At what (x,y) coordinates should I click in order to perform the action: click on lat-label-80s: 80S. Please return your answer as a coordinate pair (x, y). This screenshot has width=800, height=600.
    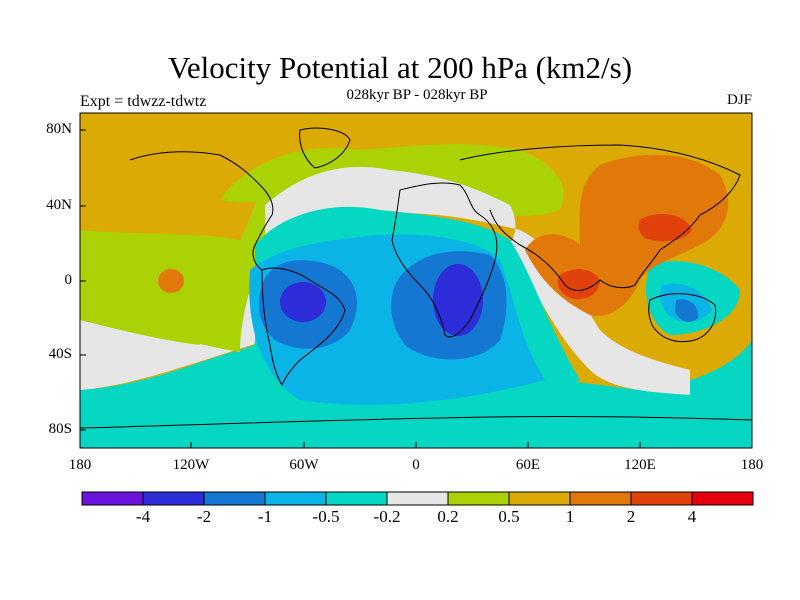
    Looking at the image, I should click on (60, 429).